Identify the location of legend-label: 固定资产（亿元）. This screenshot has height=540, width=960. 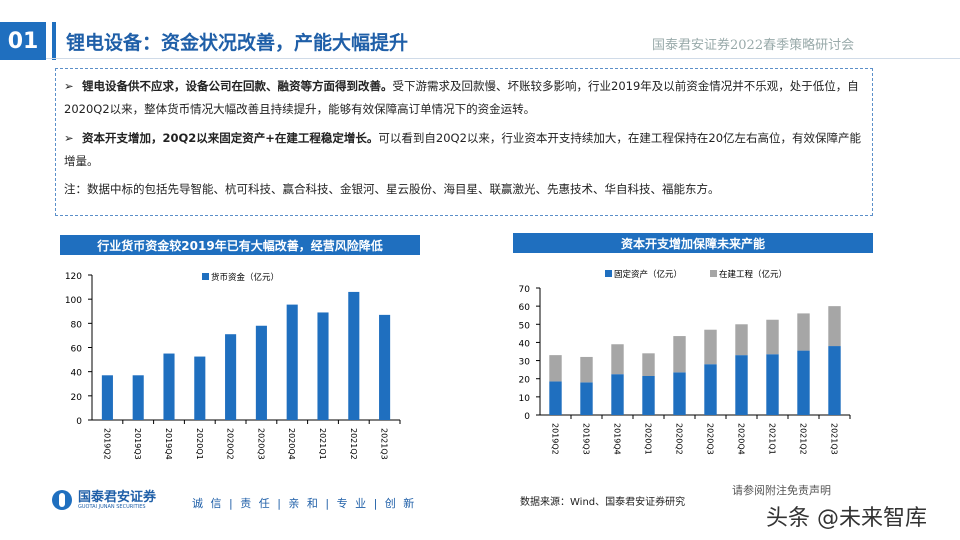
(648, 274).